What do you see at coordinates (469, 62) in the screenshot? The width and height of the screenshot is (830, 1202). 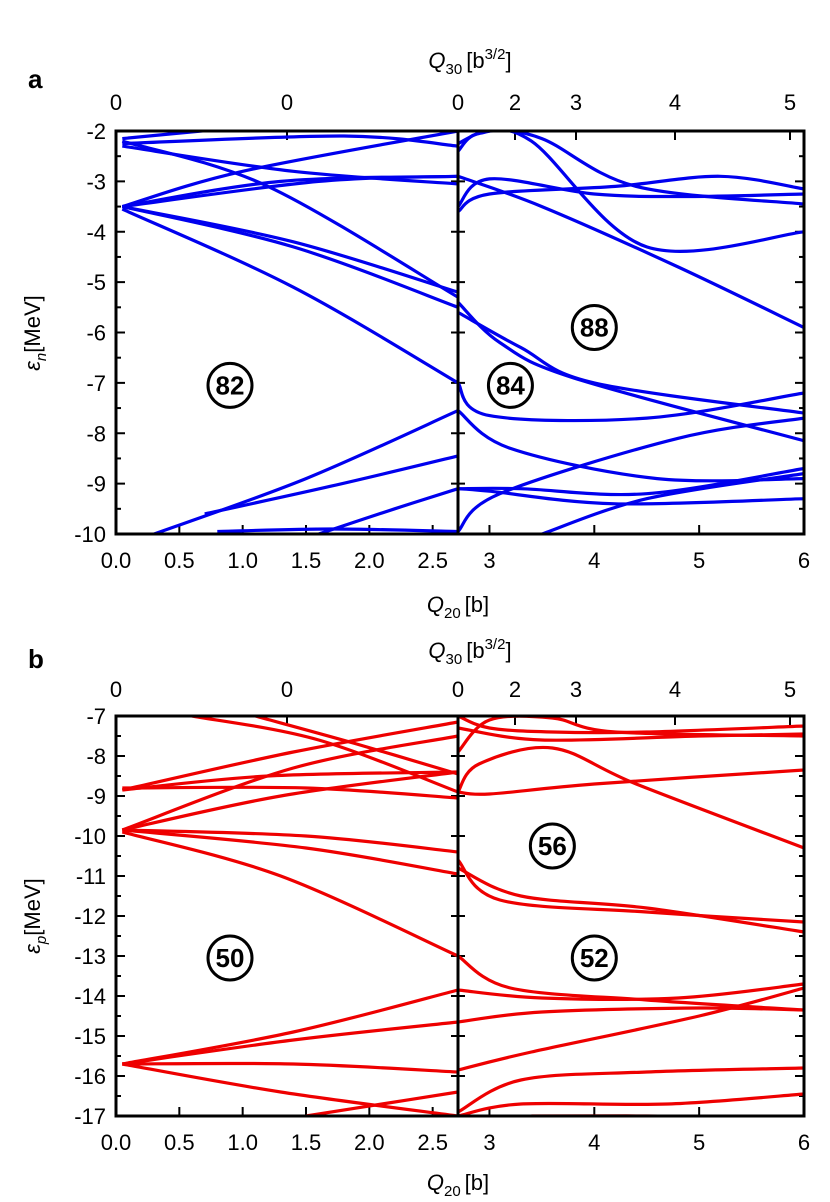 I see `panel-a-top-axis-title: Q30 [b3/2]` at bounding box center [469, 62].